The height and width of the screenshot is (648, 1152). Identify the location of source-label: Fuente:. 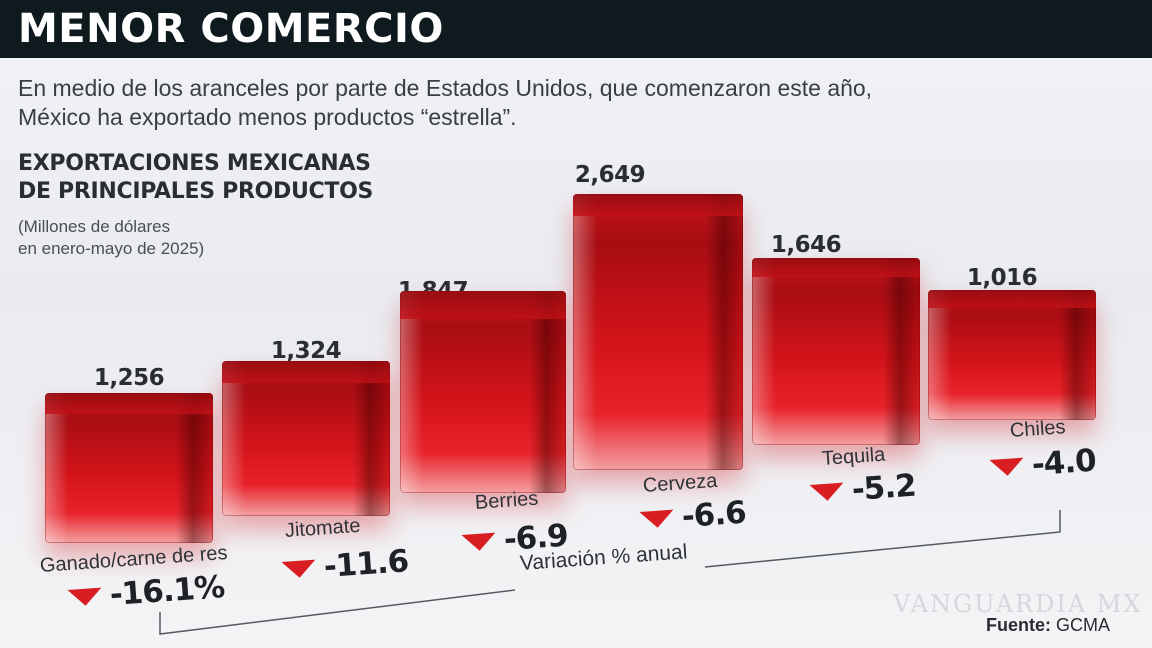
(1018, 625).